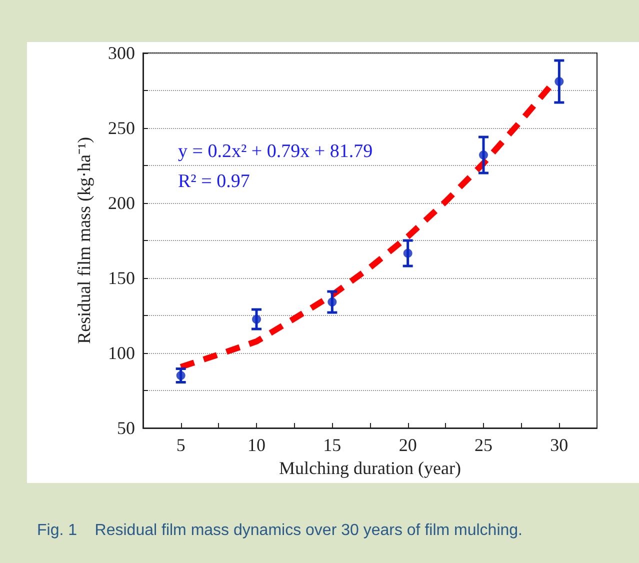 This screenshot has height=563, width=639. What do you see at coordinates (214, 181) in the screenshot?
I see `annotation: R² = 0.97` at bounding box center [214, 181].